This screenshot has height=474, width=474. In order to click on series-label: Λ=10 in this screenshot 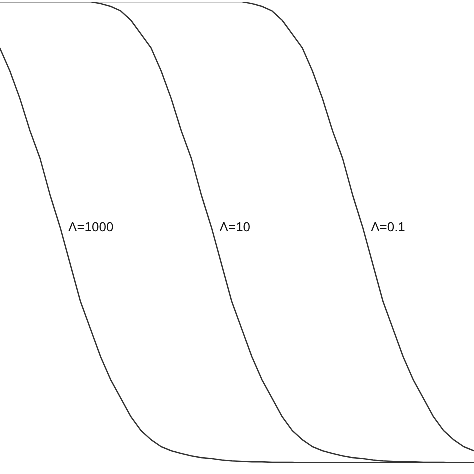, I will do `click(235, 226)`.